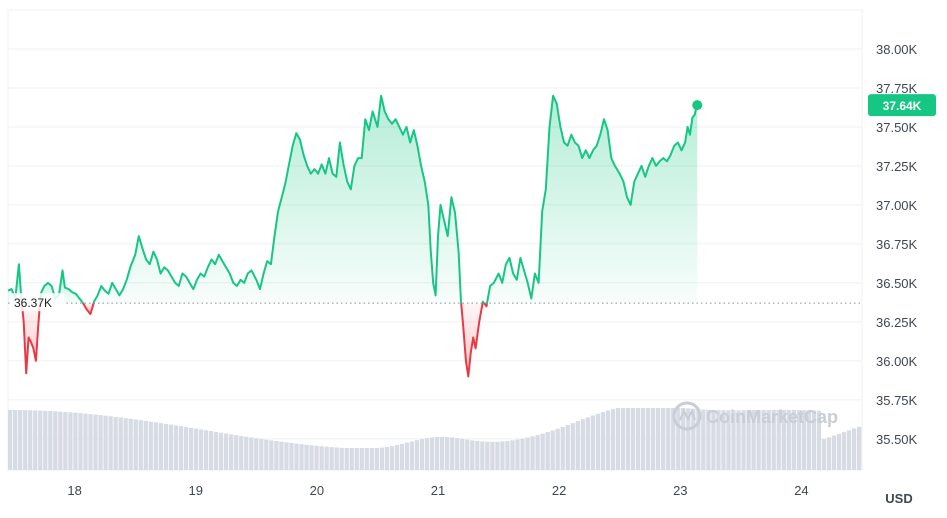 The image size is (947, 518). What do you see at coordinates (801, 490) in the screenshot?
I see `x-tick-label: 24` at bounding box center [801, 490].